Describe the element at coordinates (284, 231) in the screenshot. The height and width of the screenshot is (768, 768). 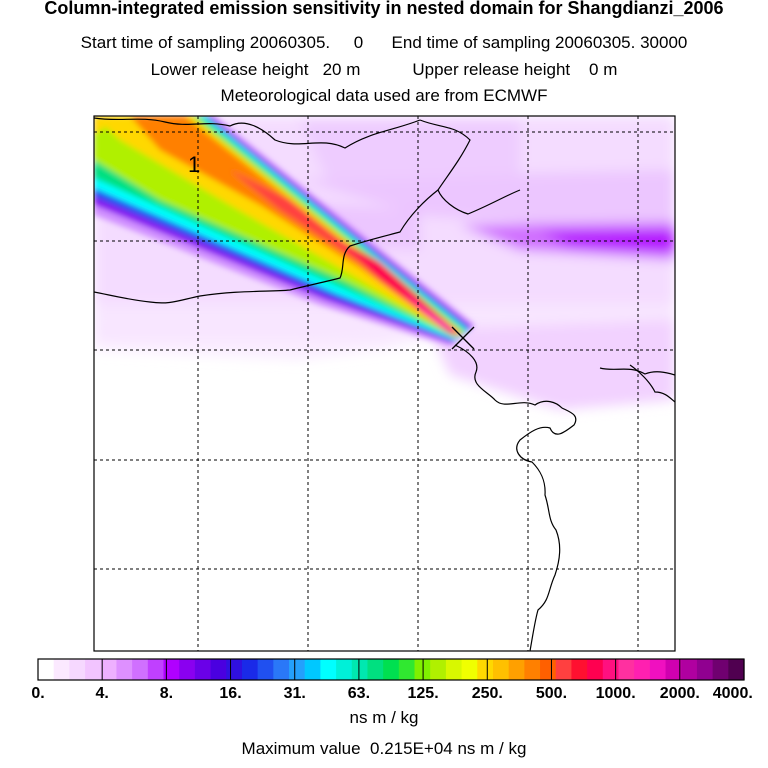
I see `plume` at that location.